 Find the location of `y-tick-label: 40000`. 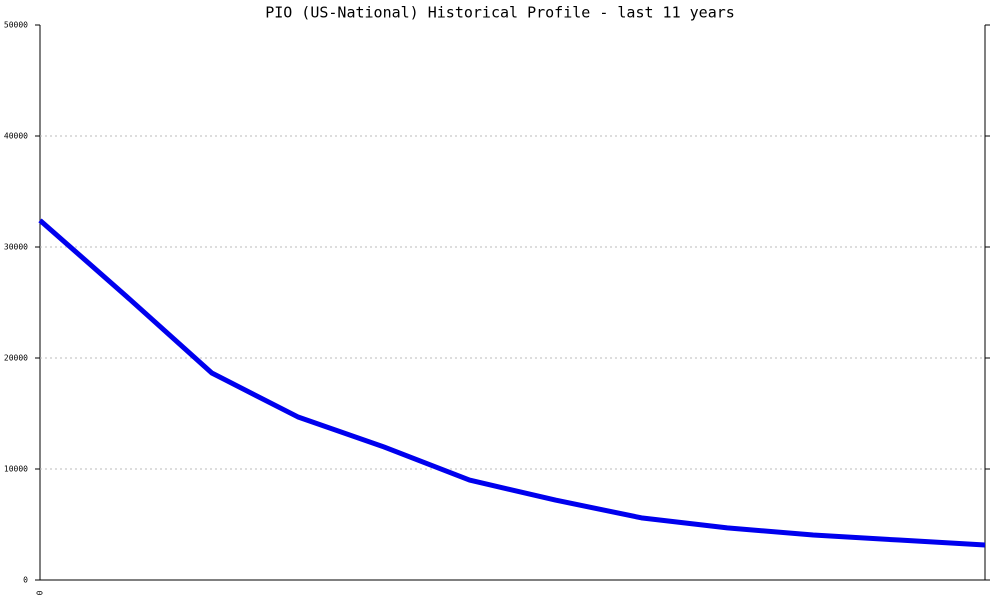

y-tick-label: 40000 is located at coordinates (16, 136).